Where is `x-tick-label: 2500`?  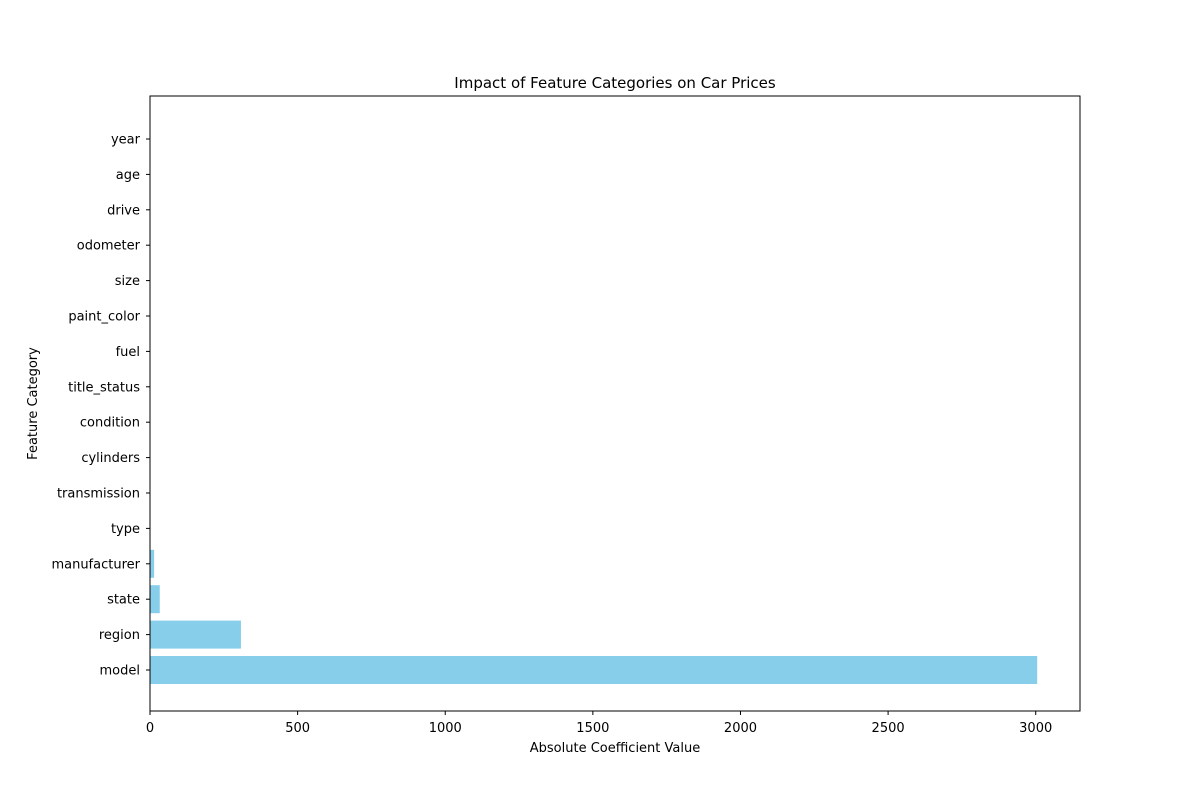 x-tick-label: 2500 is located at coordinates (888, 728).